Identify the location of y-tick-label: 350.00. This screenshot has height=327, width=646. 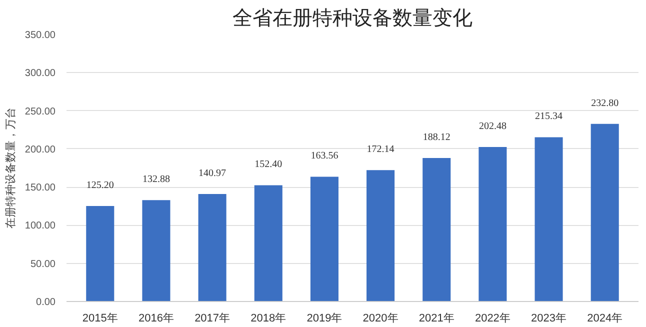
(40, 35).